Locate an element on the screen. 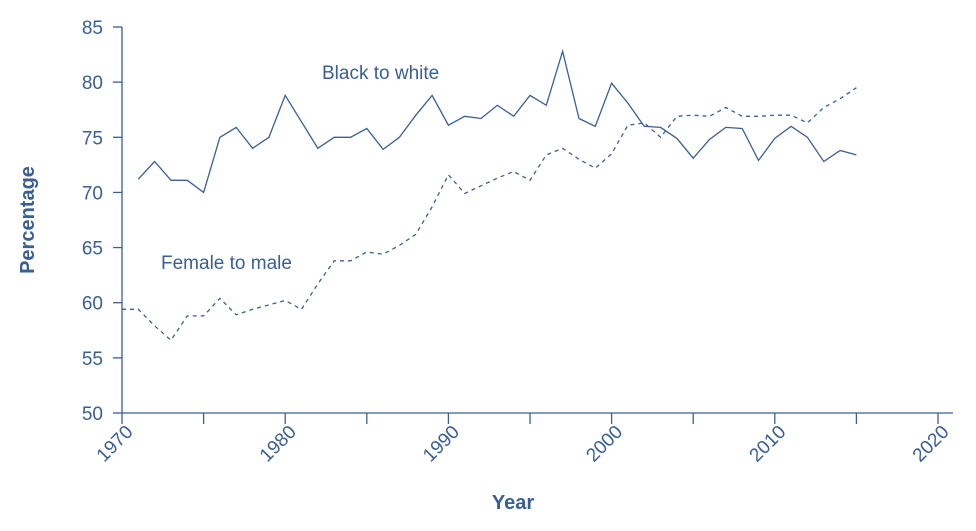 This screenshot has height=531, width=976. x-tick-label: 2020 is located at coordinates (931, 444).